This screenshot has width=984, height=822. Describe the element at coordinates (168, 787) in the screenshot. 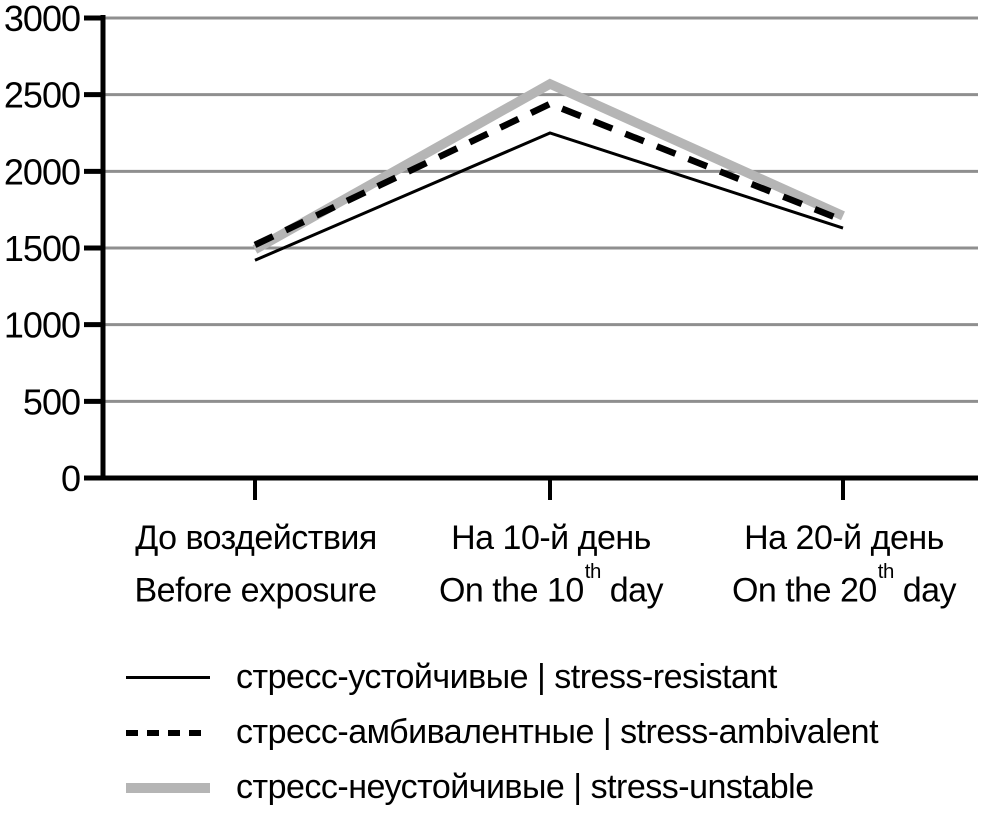

I see `thick-gray-line-swatch-icon` at that location.